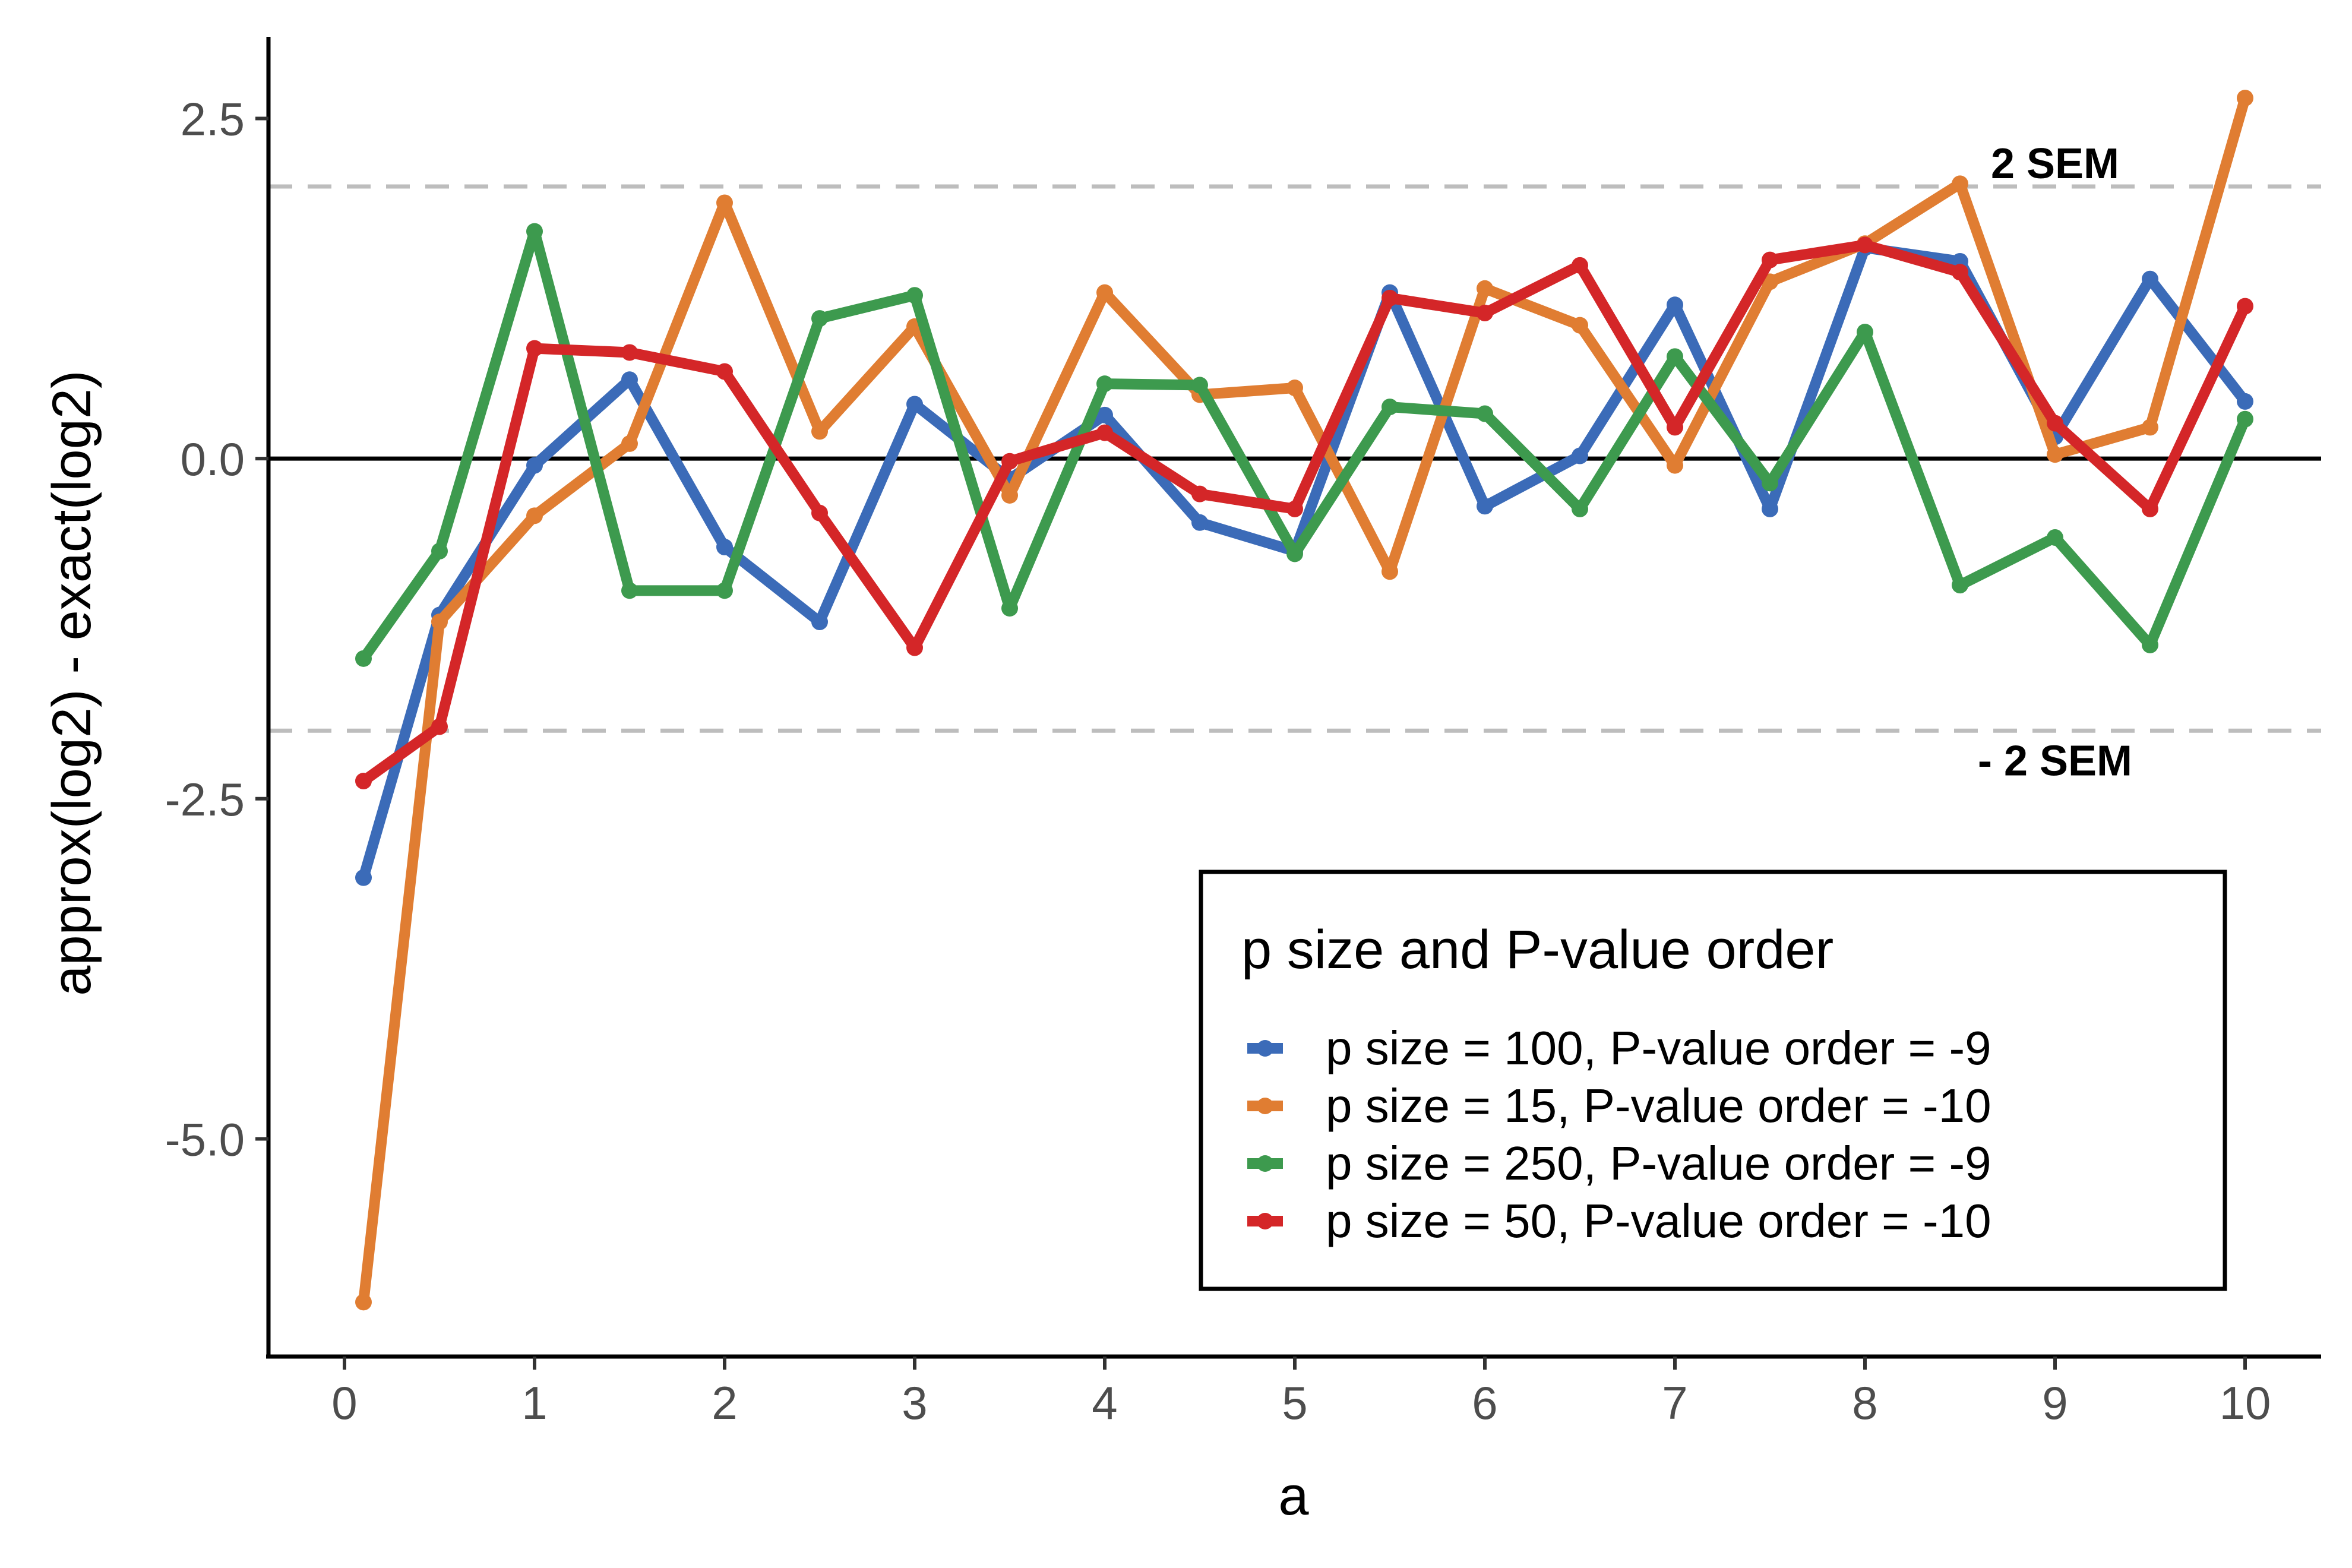 The height and width of the screenshot is (1568, 2352). I want to click on y-tick-label: 2.5, so click(213, 119).